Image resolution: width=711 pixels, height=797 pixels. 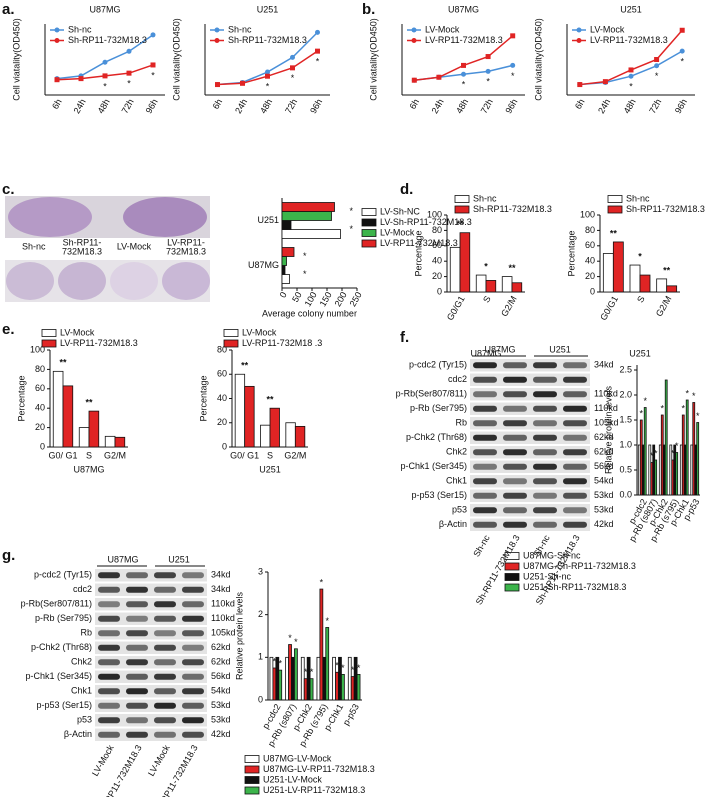 I want to click on legend-label: U87MG-Sh-nc, so click(x=552, y=555).